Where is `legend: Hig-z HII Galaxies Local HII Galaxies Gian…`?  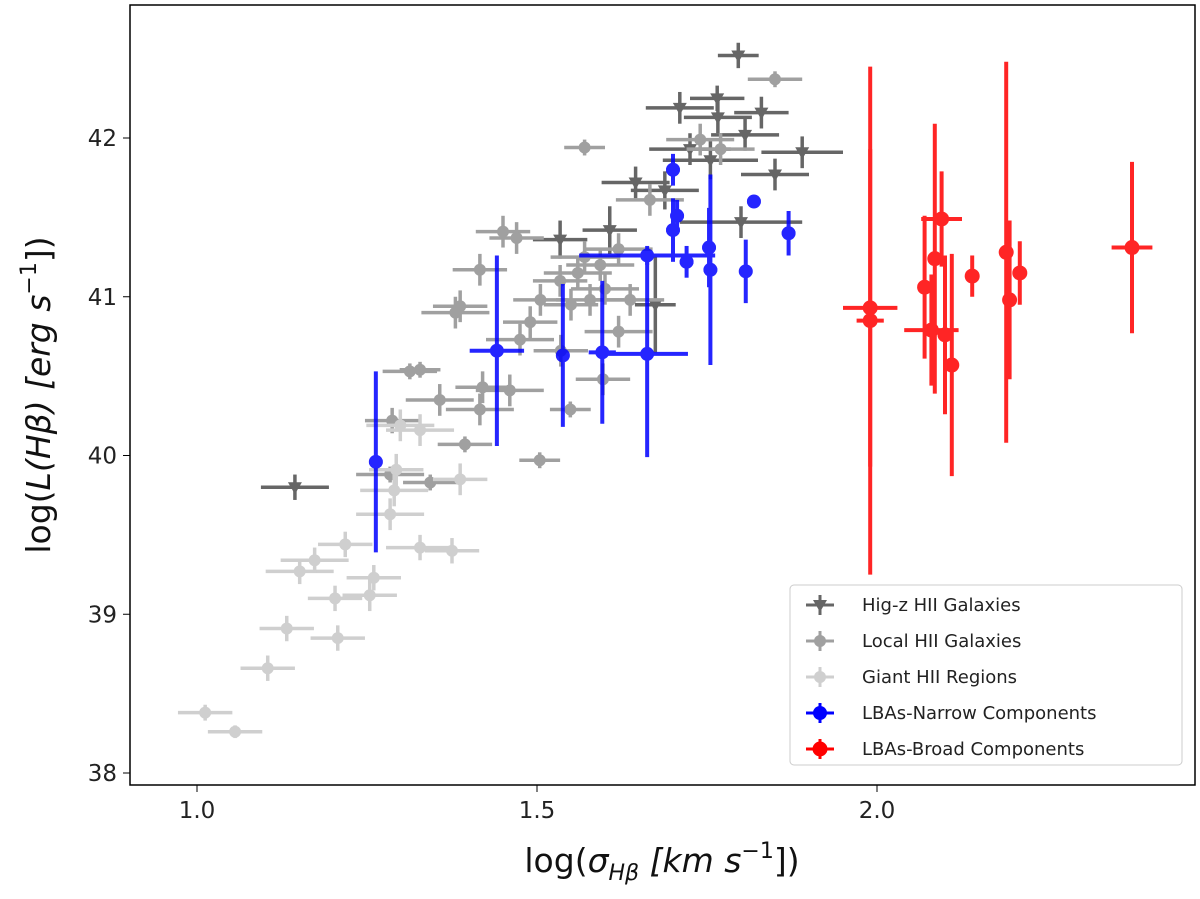
legend: Hig-z HII Galaxies Local HII Galaxies Gian… is located at coordinates (986, 675).